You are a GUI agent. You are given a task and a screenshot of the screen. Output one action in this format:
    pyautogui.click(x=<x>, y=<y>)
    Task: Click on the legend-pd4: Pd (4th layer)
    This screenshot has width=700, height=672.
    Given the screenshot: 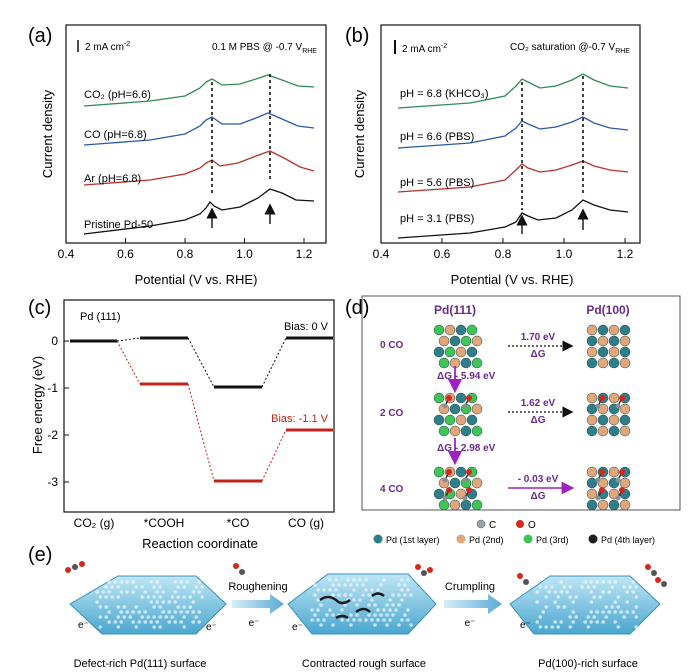 What is the action you would take?
    pyautogui.click(x=628, y=540)
    